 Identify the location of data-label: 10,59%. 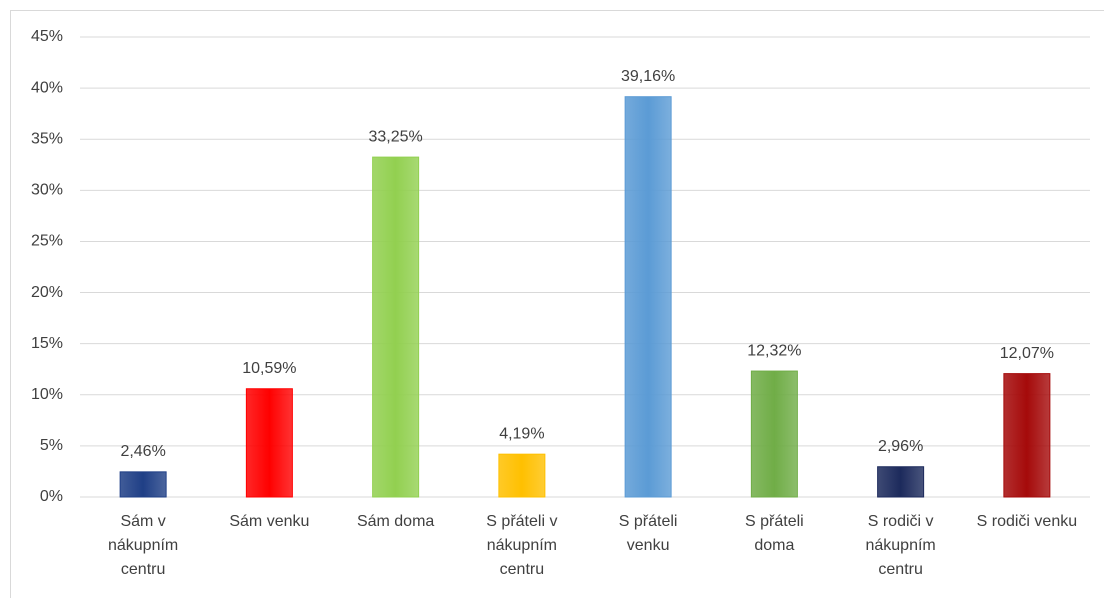
(269, 368).